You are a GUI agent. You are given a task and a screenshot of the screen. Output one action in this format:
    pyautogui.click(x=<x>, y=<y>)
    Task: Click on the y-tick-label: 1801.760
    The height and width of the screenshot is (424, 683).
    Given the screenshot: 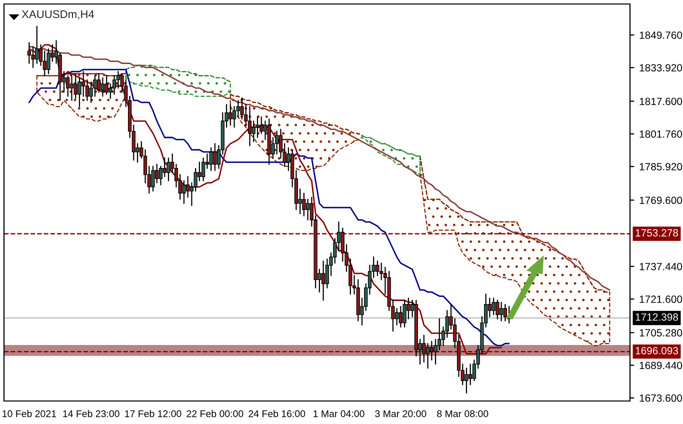 What is the action you would take?
    pyautogui.click(x=661, y=134)
    